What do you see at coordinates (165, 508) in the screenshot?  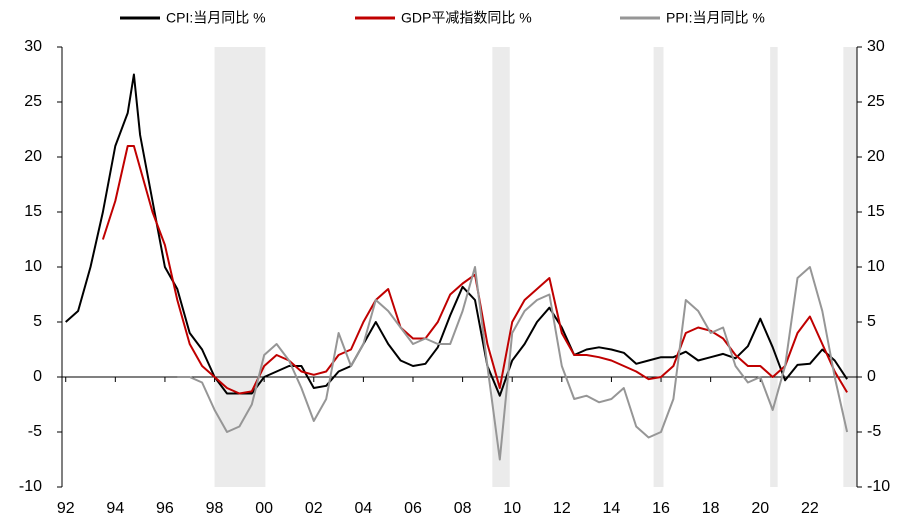 I see `x-tick-label: 96` at bounding box center [165, 508].